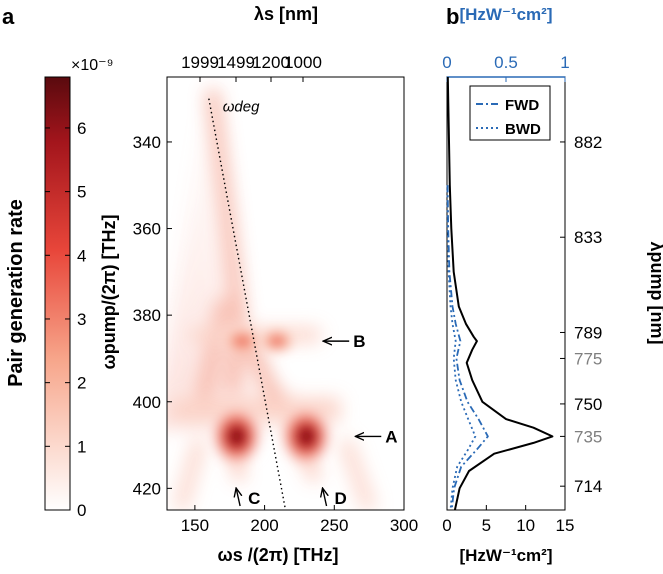 The width and height of the screenshot is (663, 574). Describe the element at coordinates (81, 128) in the screenshot. I see `colorbar-tick-label: 6` at that location.